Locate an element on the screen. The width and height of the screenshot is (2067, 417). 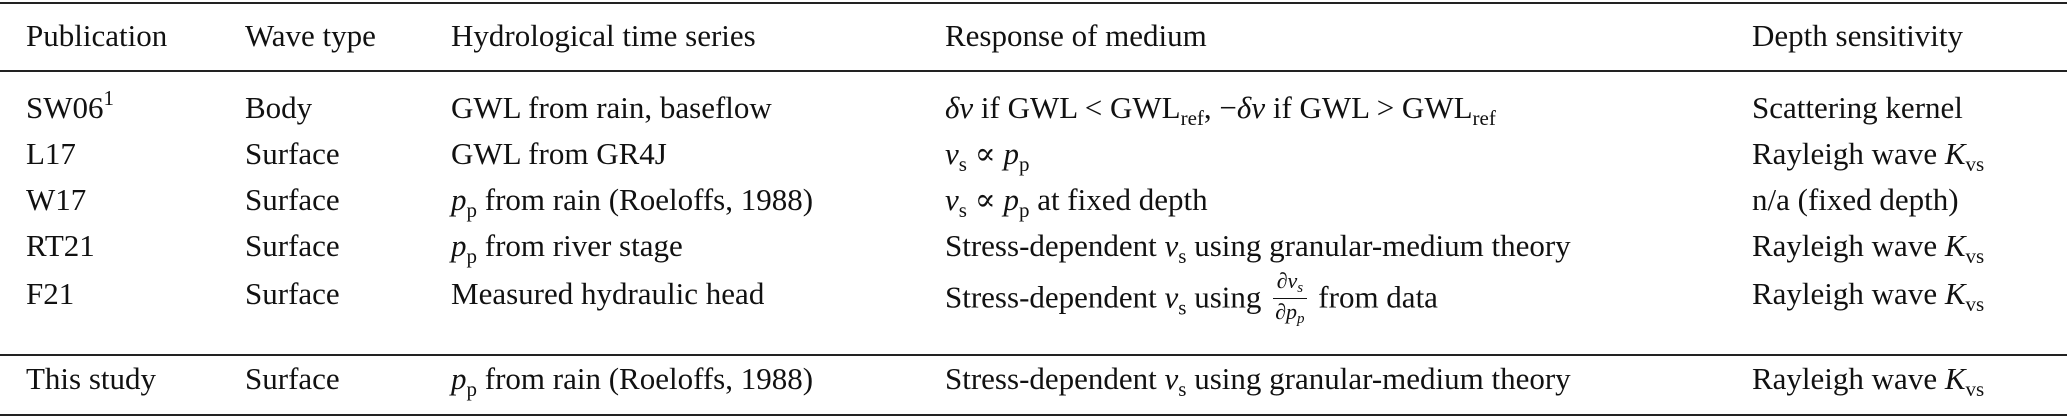
cell-response: vs ∝ pp at fixed depth is located at coordinates (1076, 200).